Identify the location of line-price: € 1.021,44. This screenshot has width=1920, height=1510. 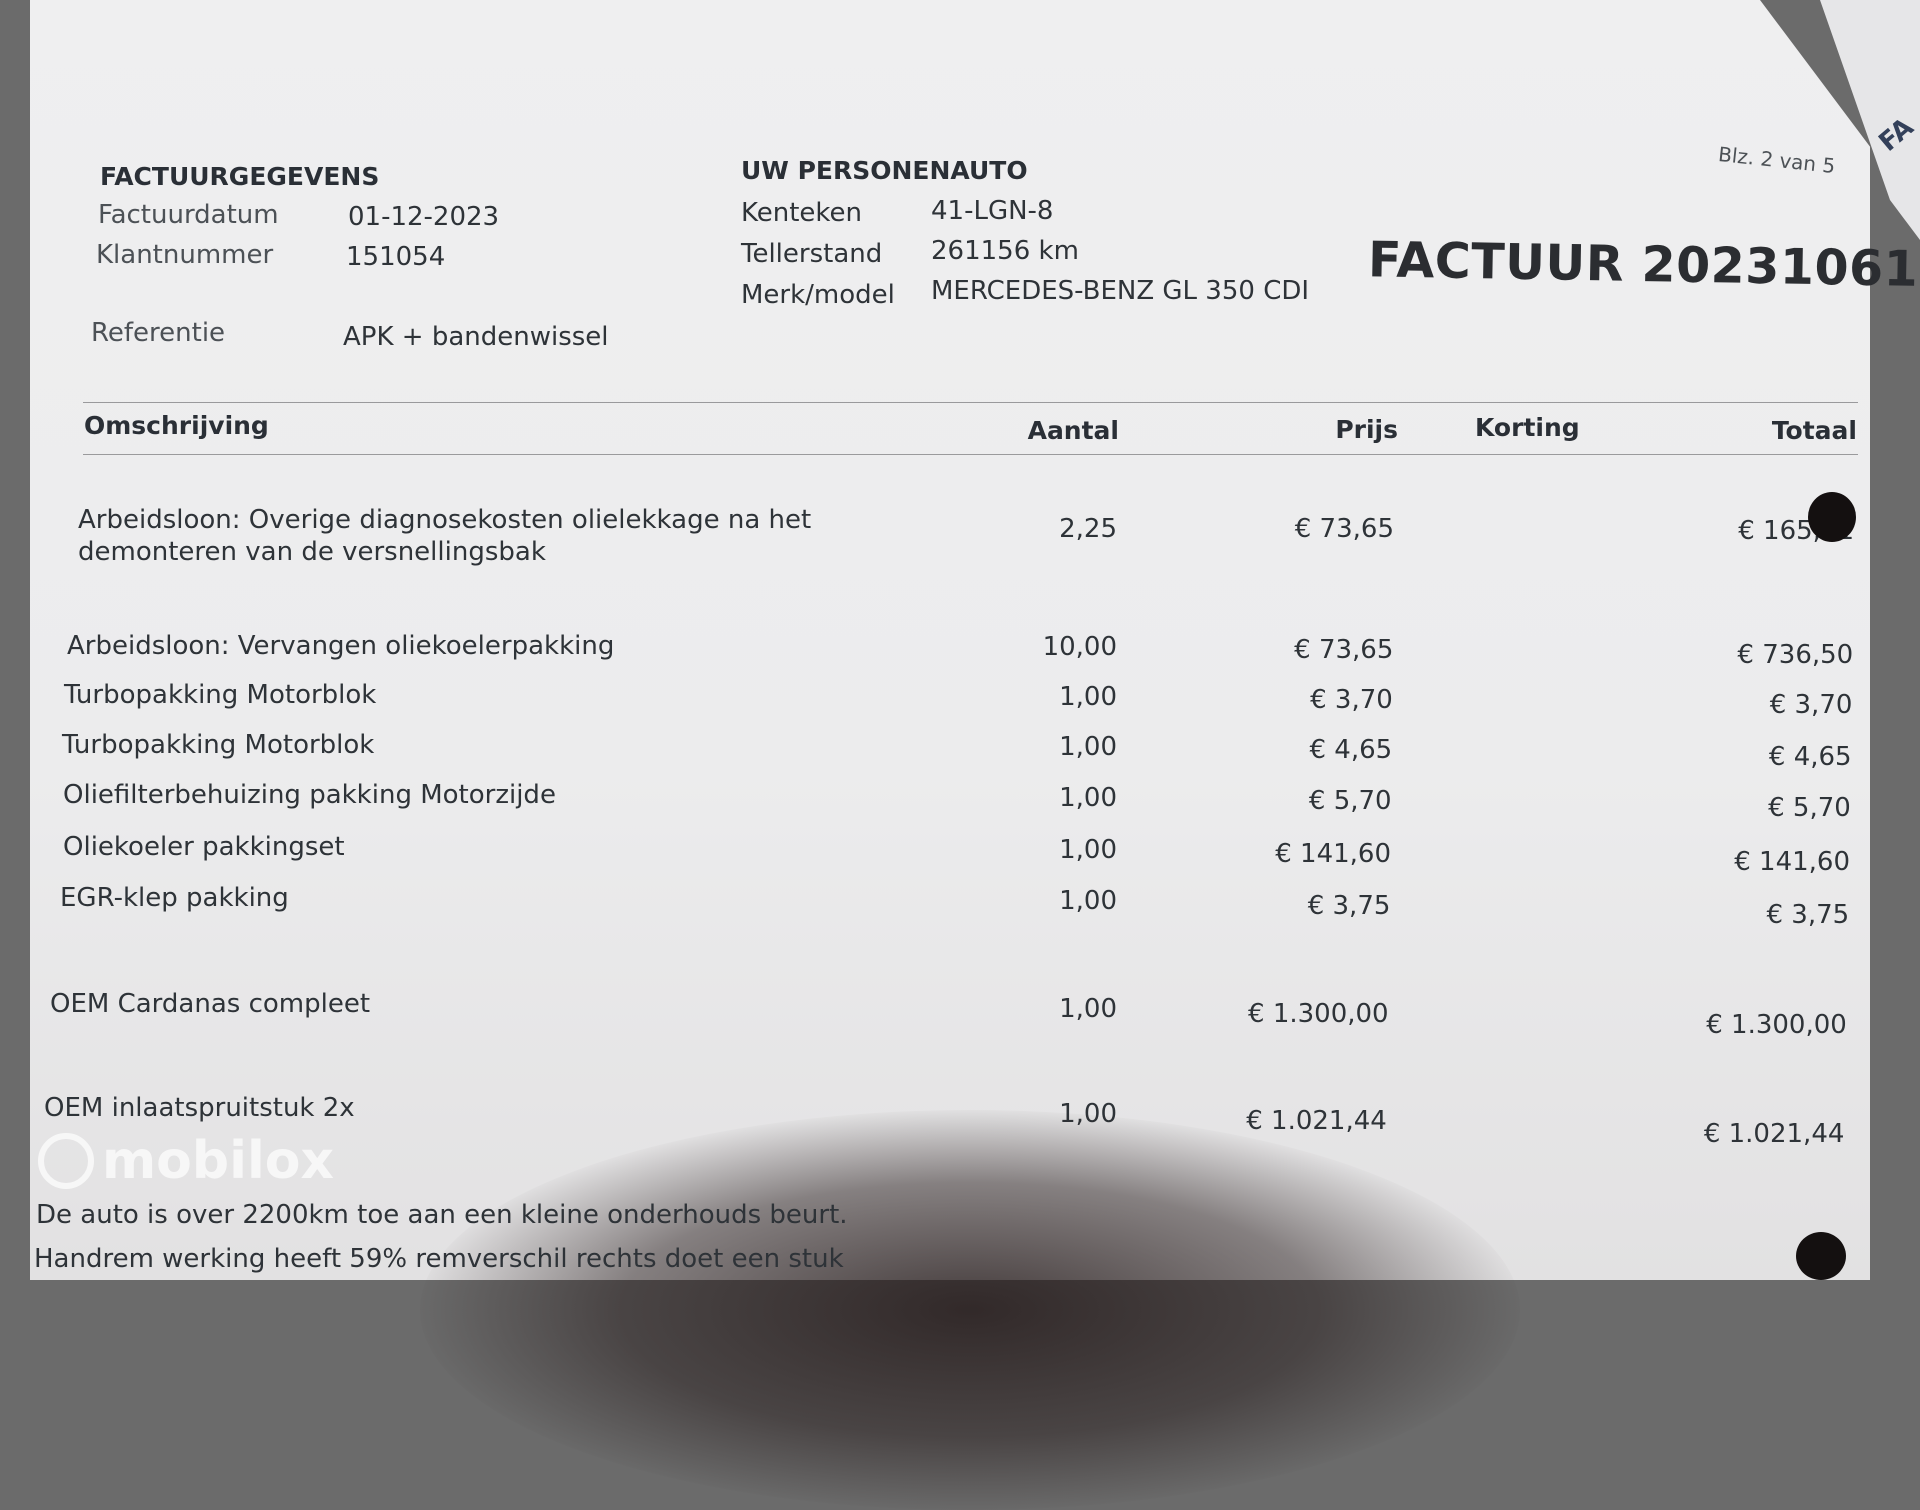
(1316, 1120).